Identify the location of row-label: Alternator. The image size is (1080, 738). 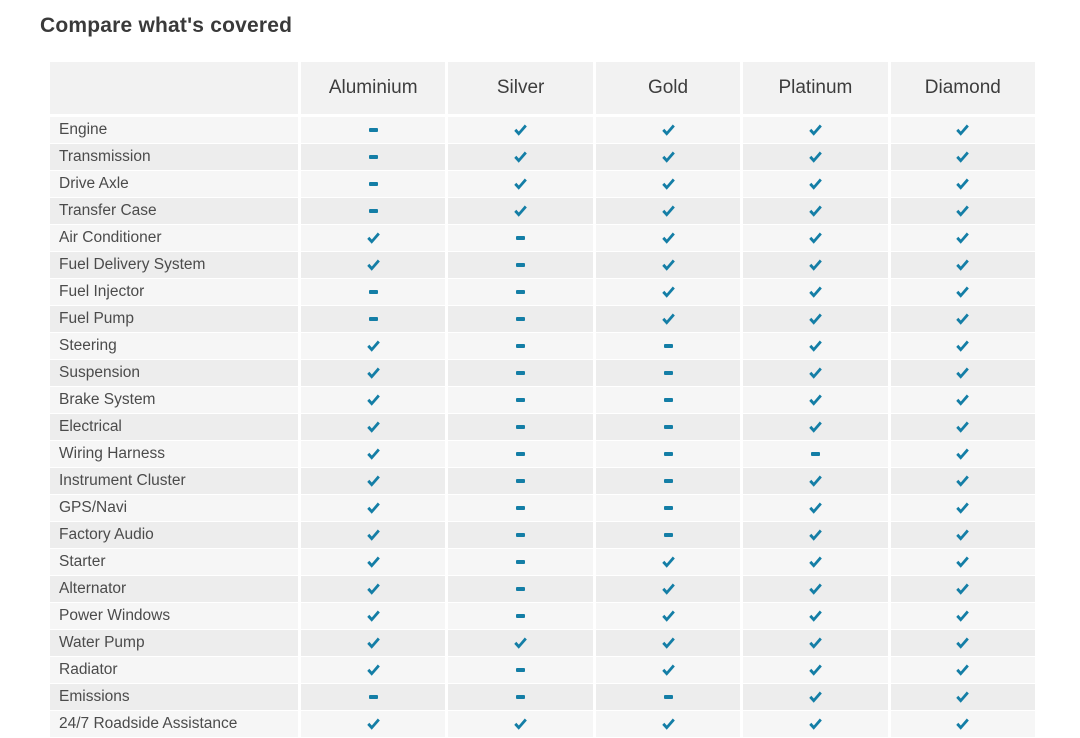
(93, 588).